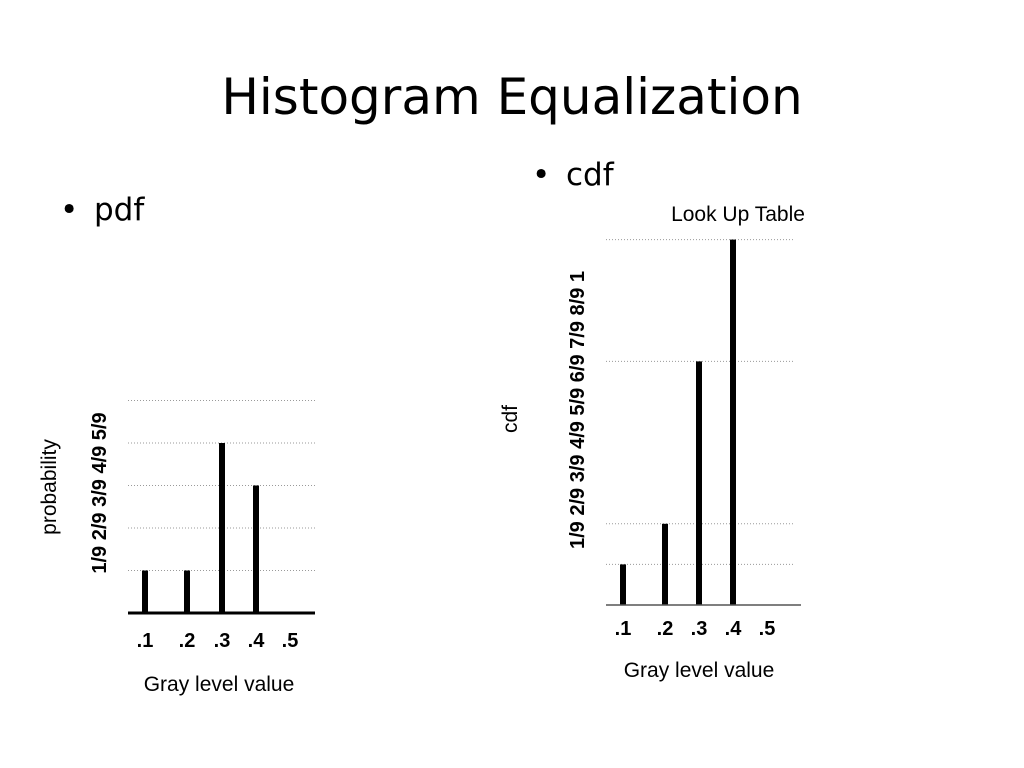 Image resolution: width=1024 pixels, height=768 pixels. Describe the element at coordinates (222, 528) in the screenshot. I see `pdf-bar-p3` at that location.